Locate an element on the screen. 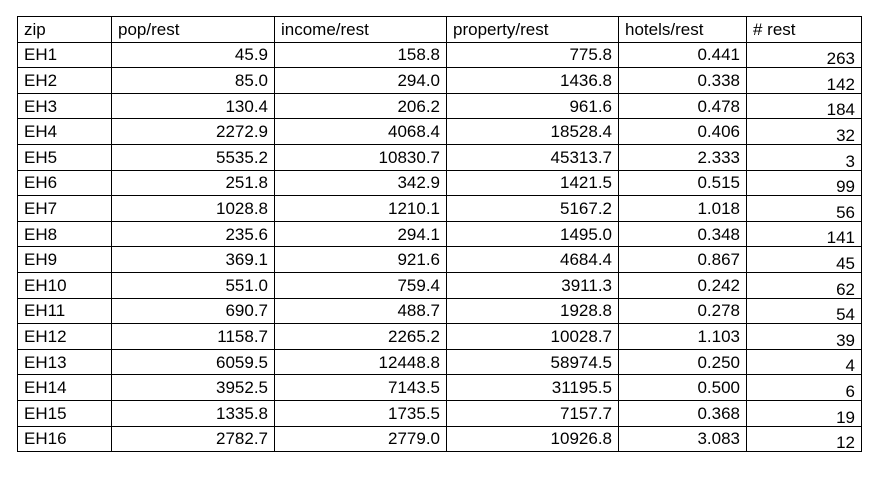 This screenshot has height=492, width=883. hotels-per-rest-cell: 0.406 is located at coordinates (682, 131).